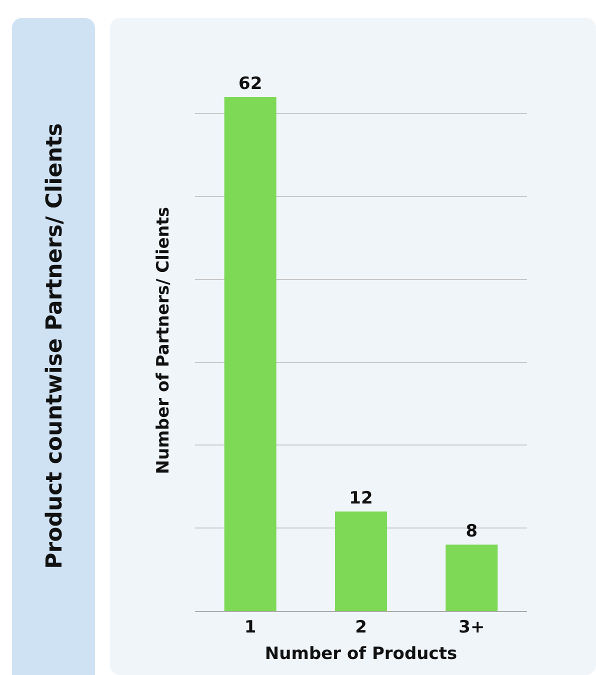 This screenshot has width=596, height=675. I want to click on data-label: 8, so click(472, 532).